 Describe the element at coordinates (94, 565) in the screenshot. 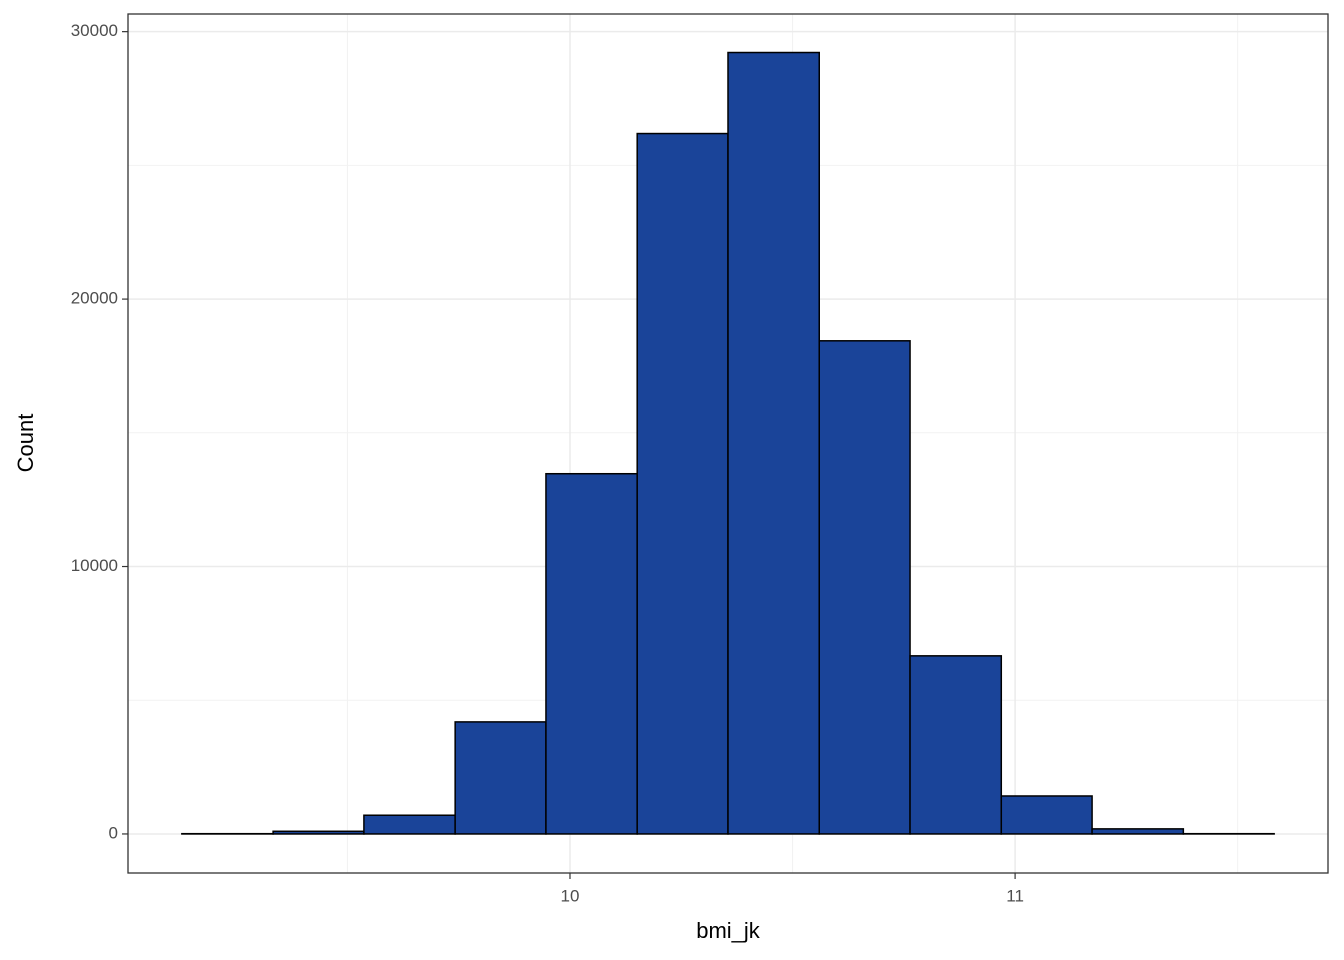

I see `y-tick-label: 10000` at that location.